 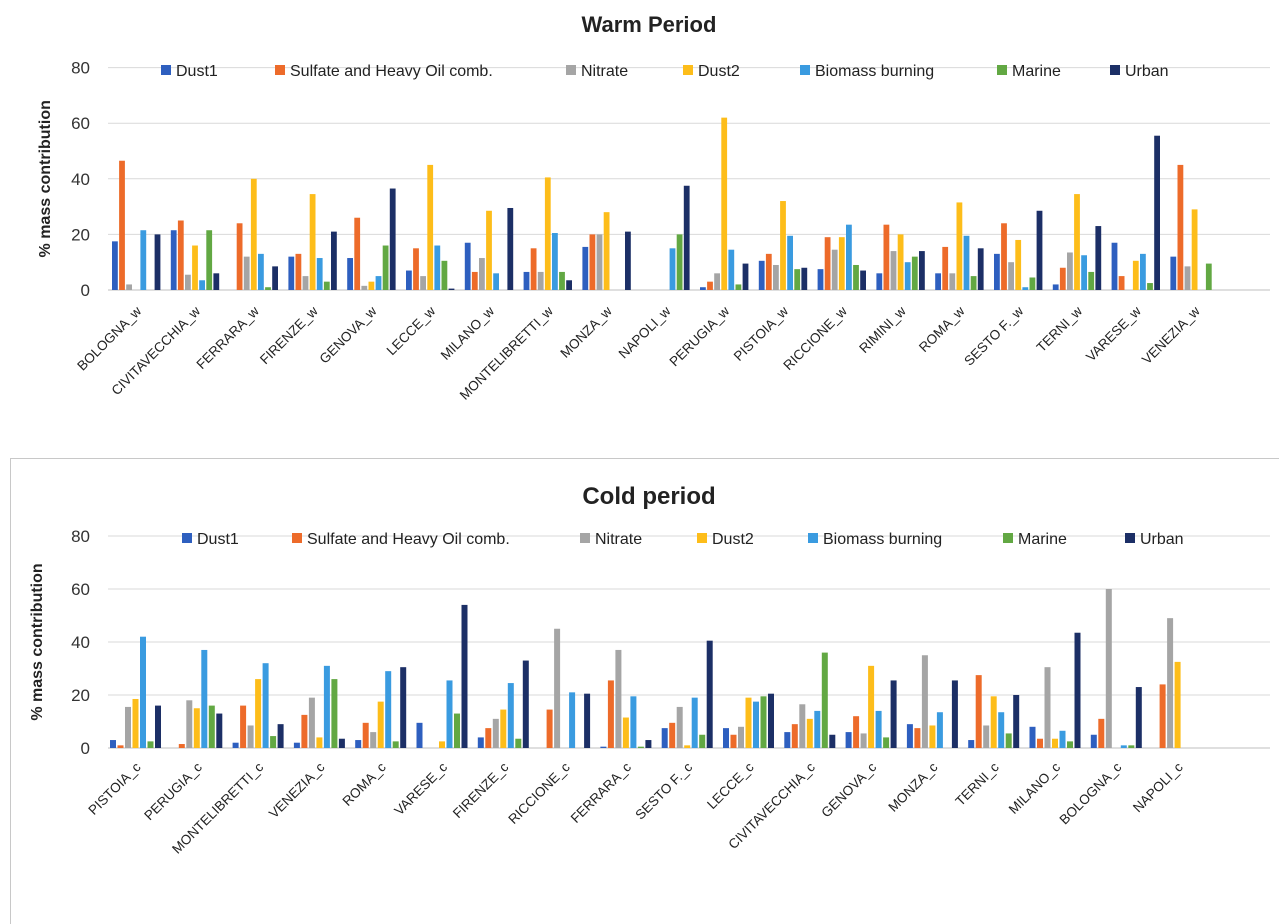 I want to click on warm-category-label: PERUGIA_w, so click(x=700, y=336).